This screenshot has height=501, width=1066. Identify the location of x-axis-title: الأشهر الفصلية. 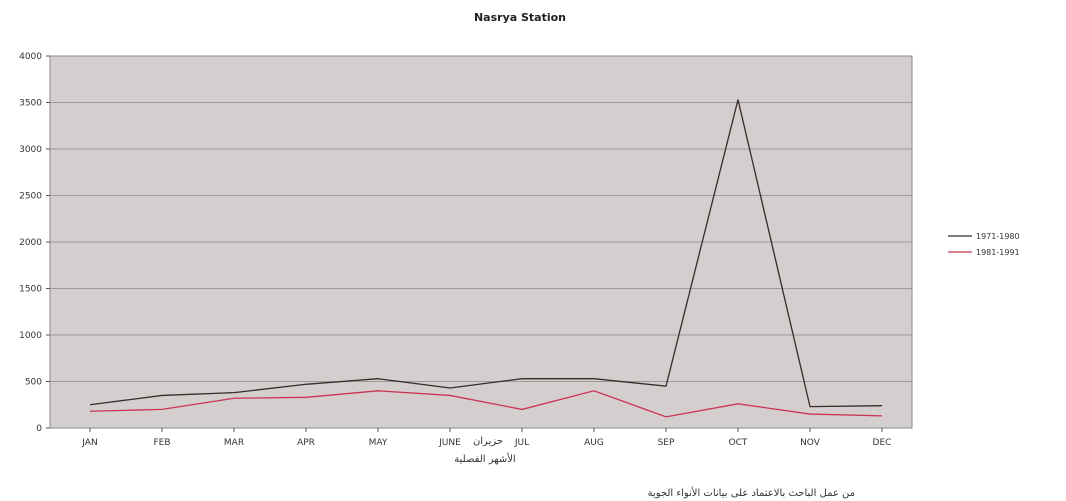
(484, 458).